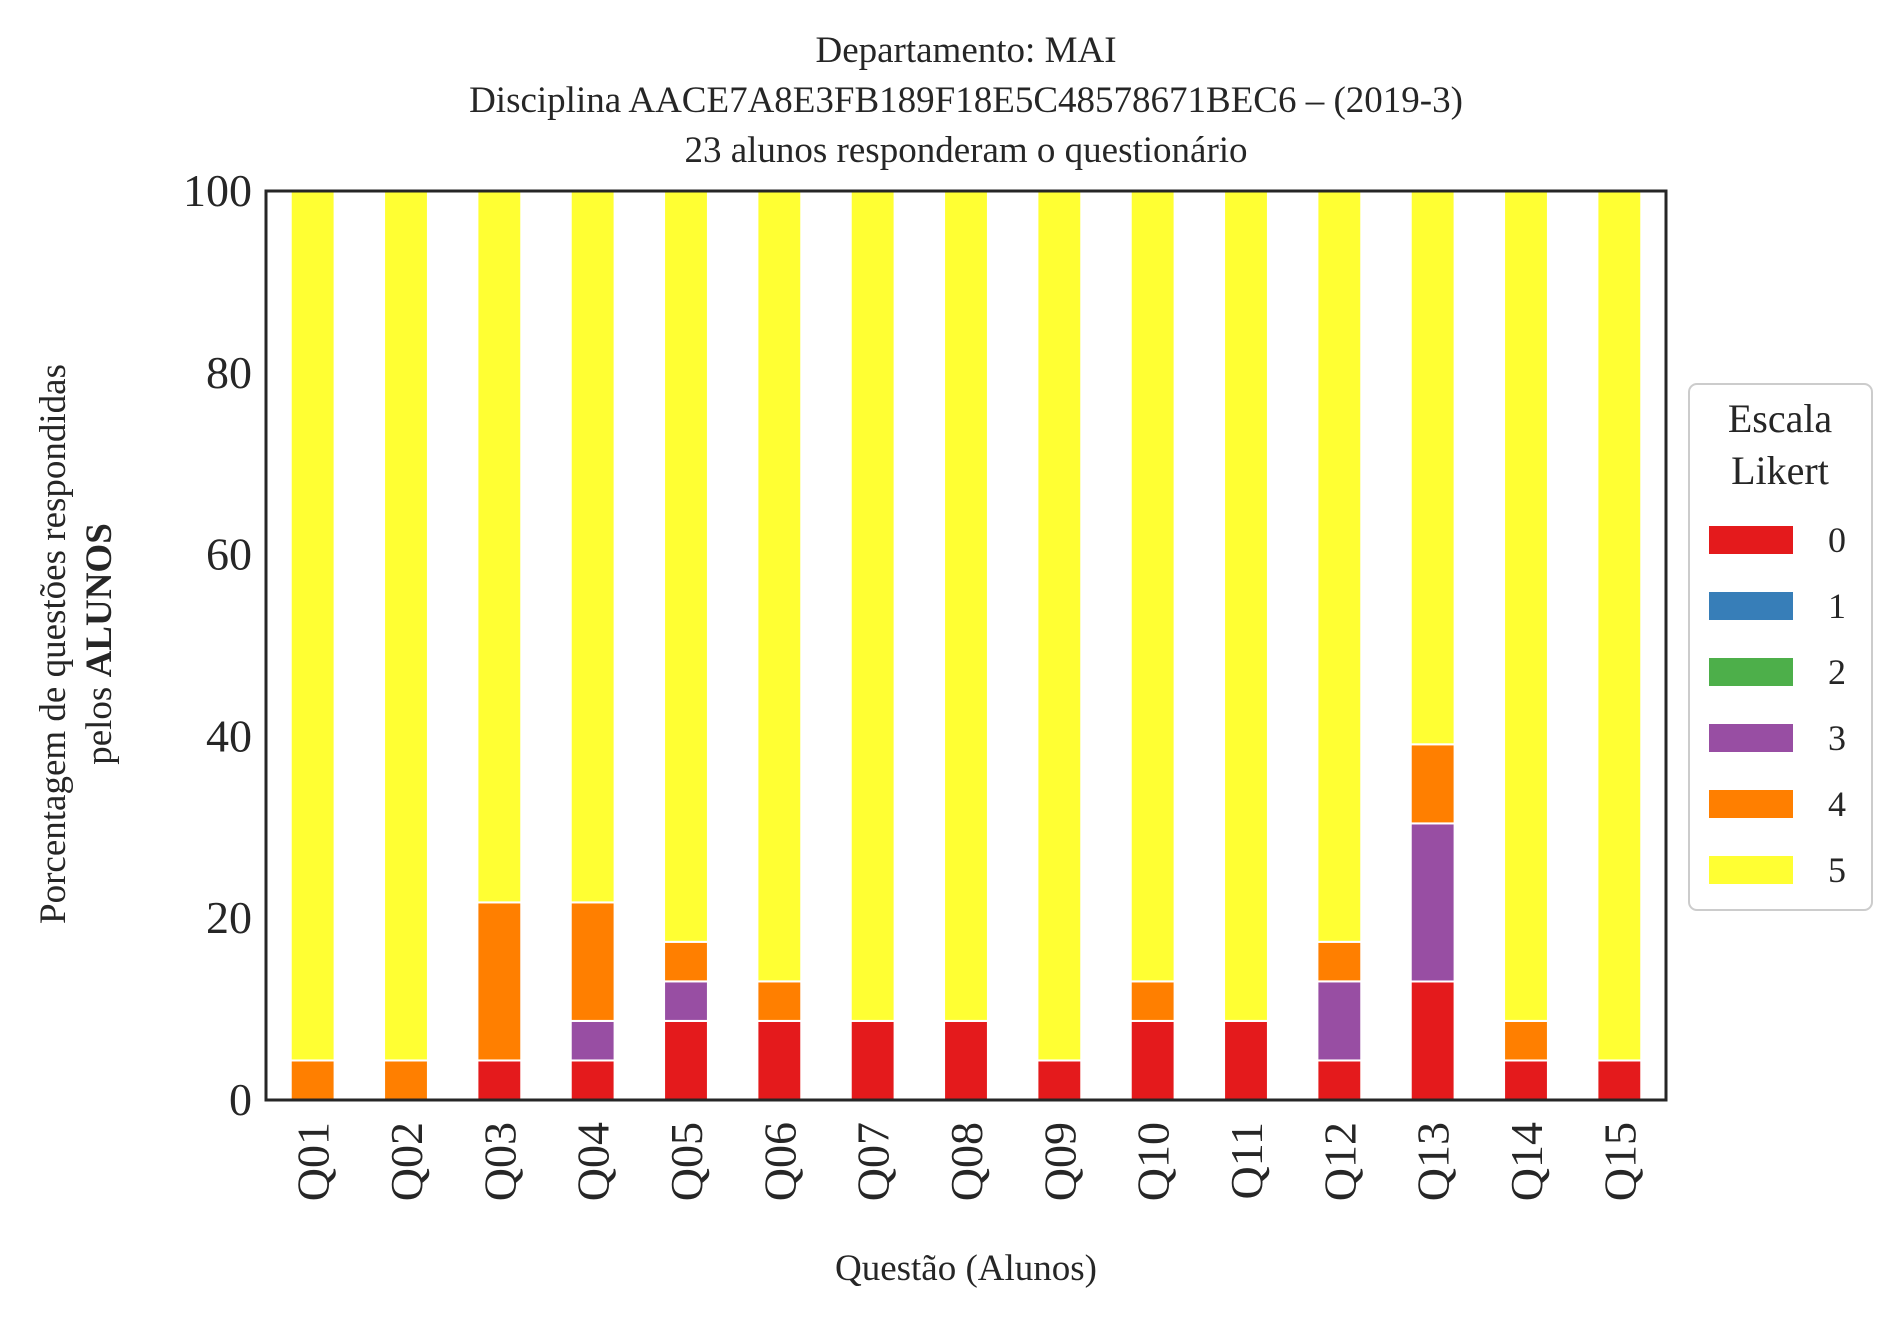 Image resolution: width=1892 pixels, height=1323 pixels. Describe the element at coordinates (1433, 1161) in the screenshot. I see `x-tick-label: Q13` at that location.